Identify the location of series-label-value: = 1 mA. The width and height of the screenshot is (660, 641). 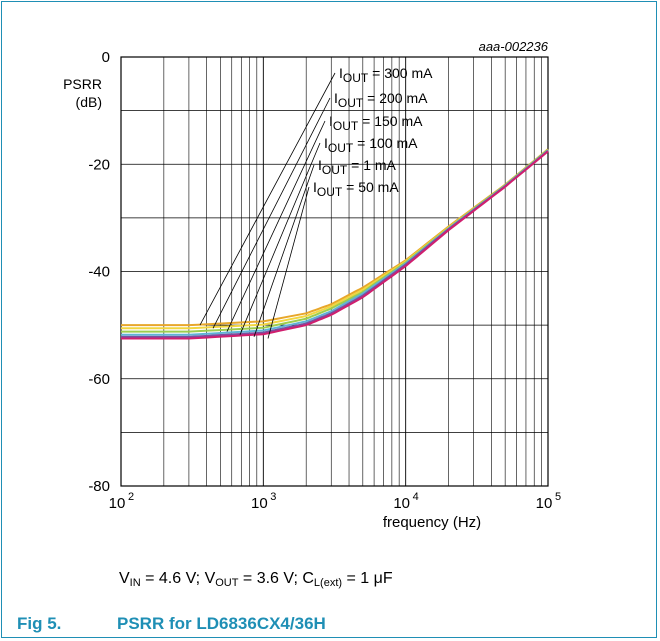
(371, 165).